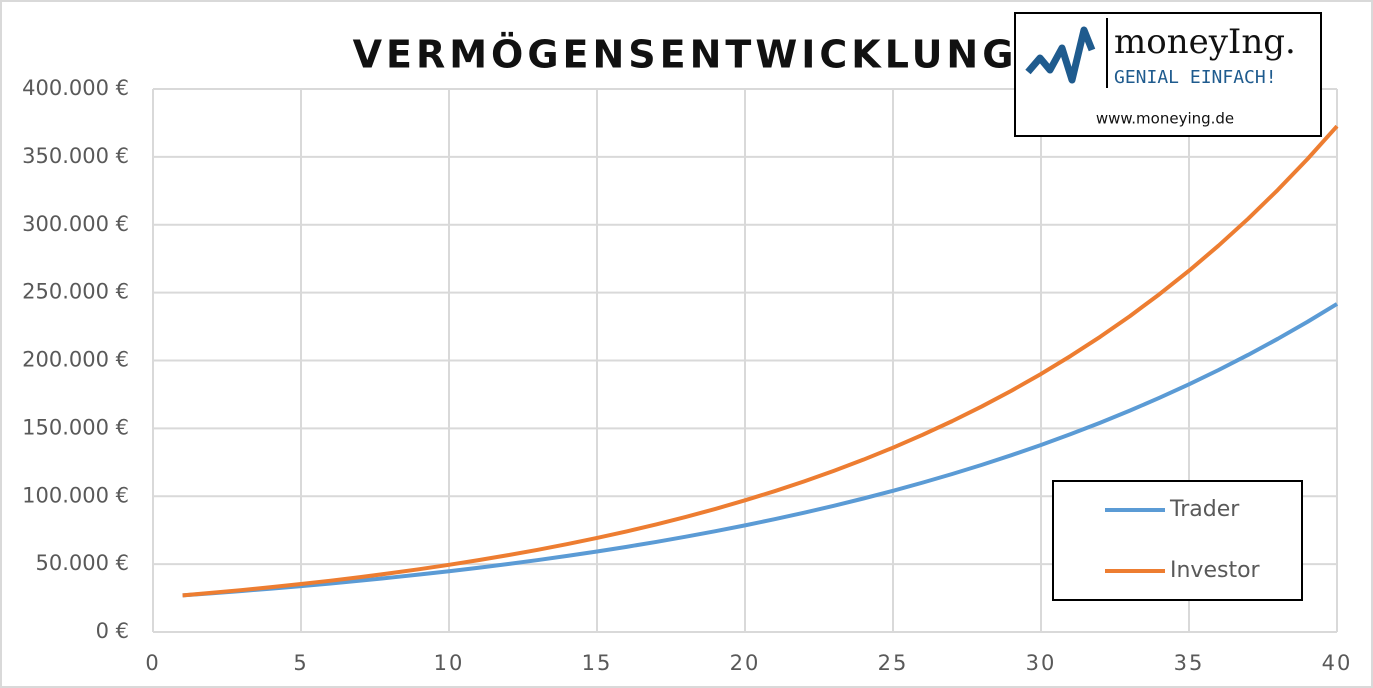 This screenshot has width=1373, height=688. What do you see at coordinates (597, 663) in the screenshot?
I see `x-tick-label: 15` at bounding box center [597, 663].